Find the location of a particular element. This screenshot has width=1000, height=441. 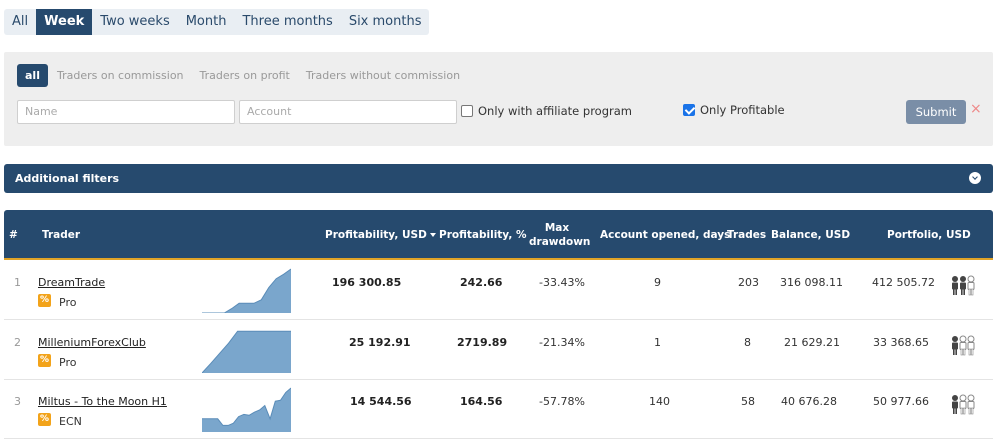

col-profit-usd: Profitability, USD is located at coordinates (380, 235).